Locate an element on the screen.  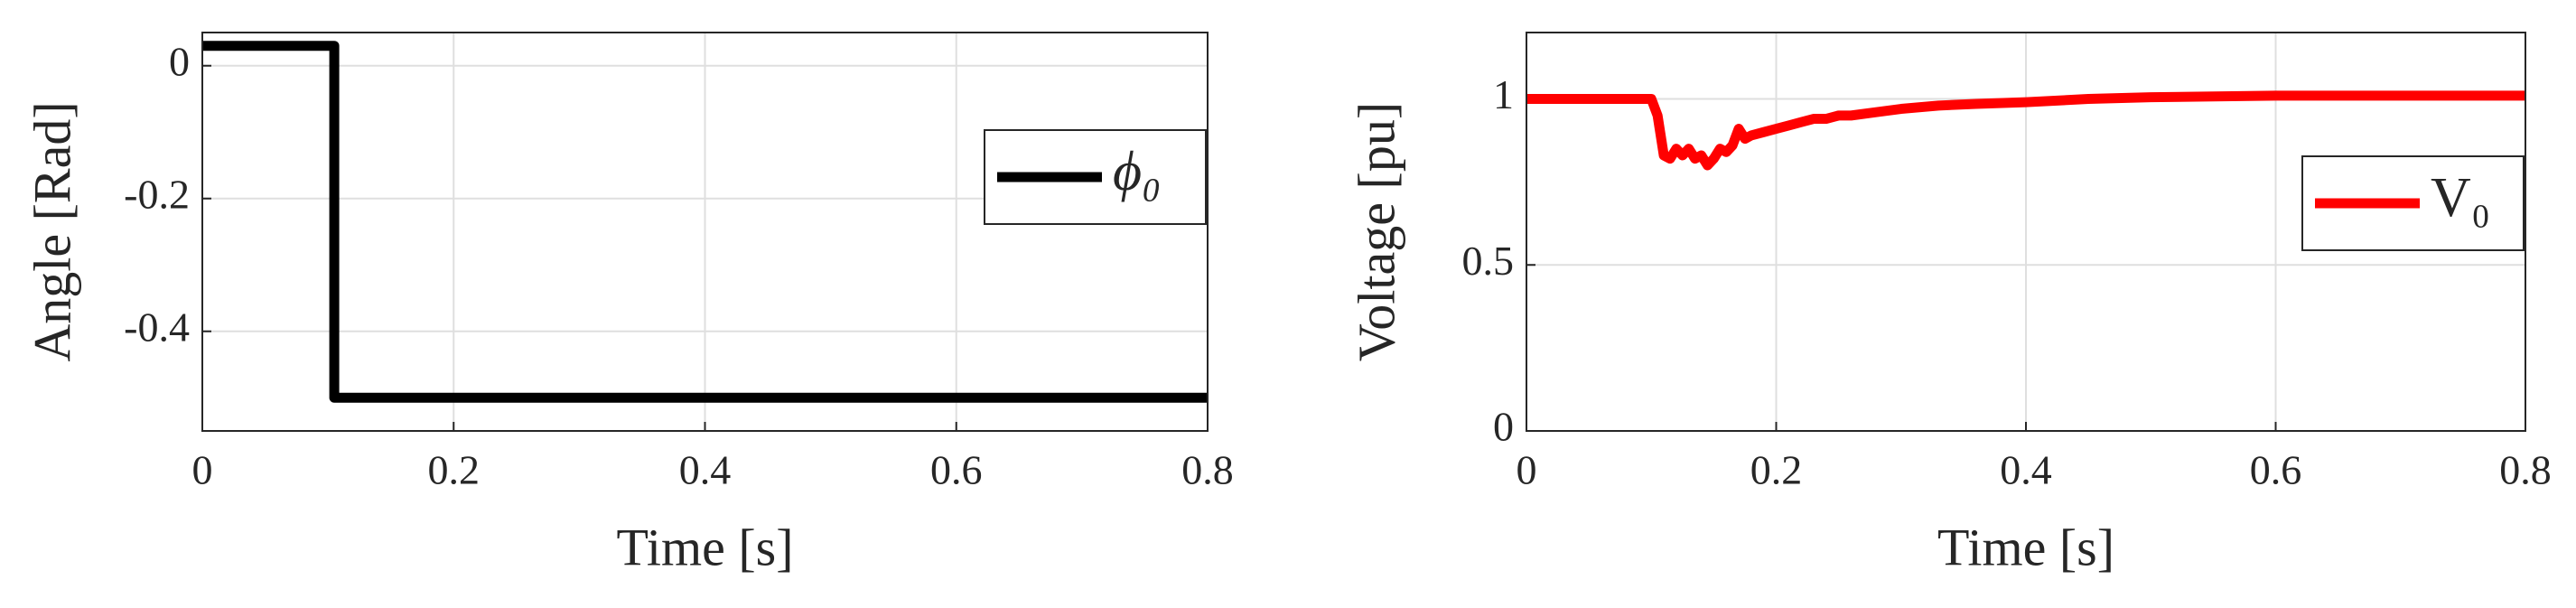
y-tick-label: 1 is located at coordinates (1503, 94).